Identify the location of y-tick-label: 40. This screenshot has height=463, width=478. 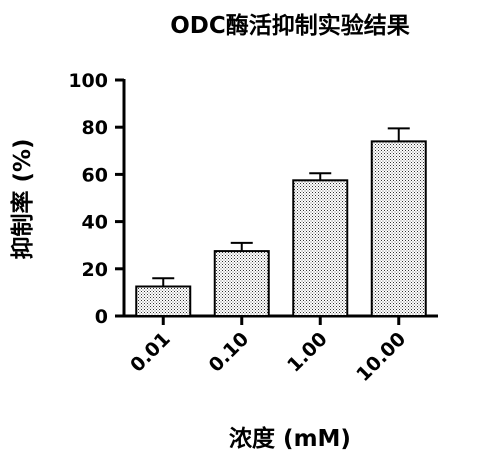
(95, 223).